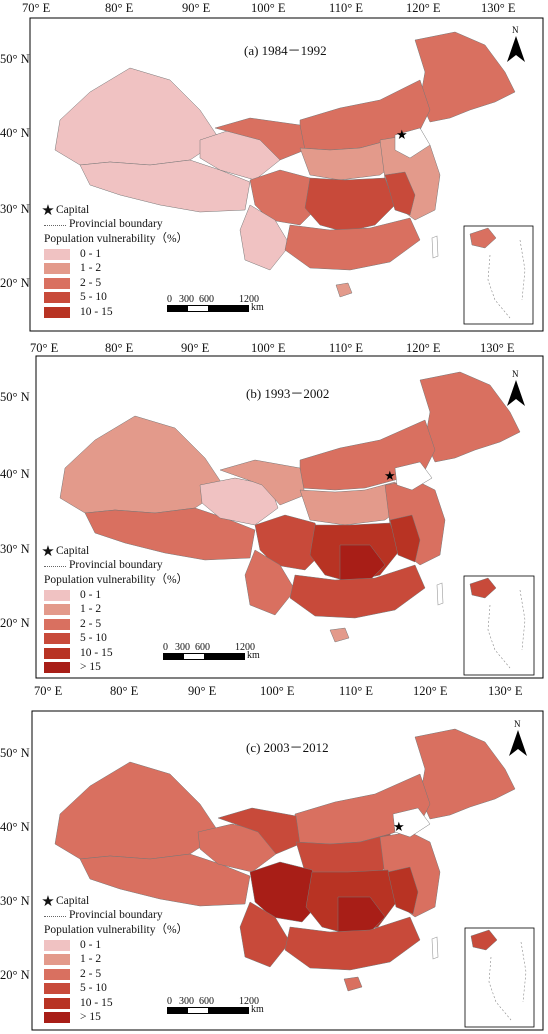  Describe the element at coordinates (430, 691) in the screenshot. I see `x-tick: 120° E` at that location.